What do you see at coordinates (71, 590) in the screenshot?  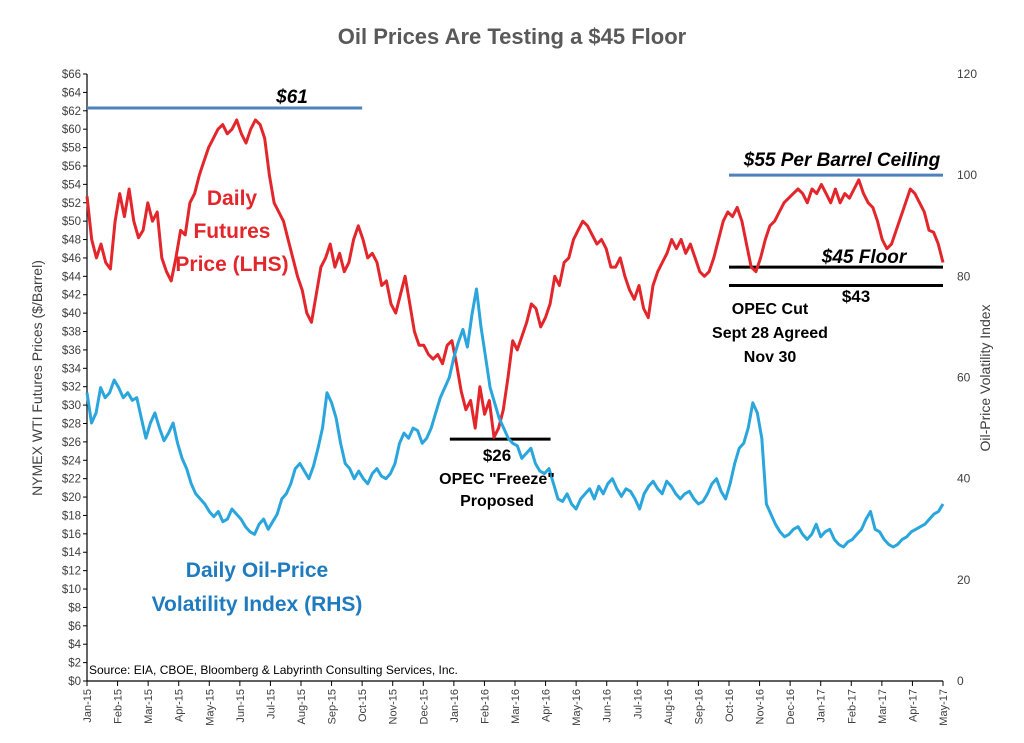 I see `left-tick-label: $10` at bounding box center [71, 590].